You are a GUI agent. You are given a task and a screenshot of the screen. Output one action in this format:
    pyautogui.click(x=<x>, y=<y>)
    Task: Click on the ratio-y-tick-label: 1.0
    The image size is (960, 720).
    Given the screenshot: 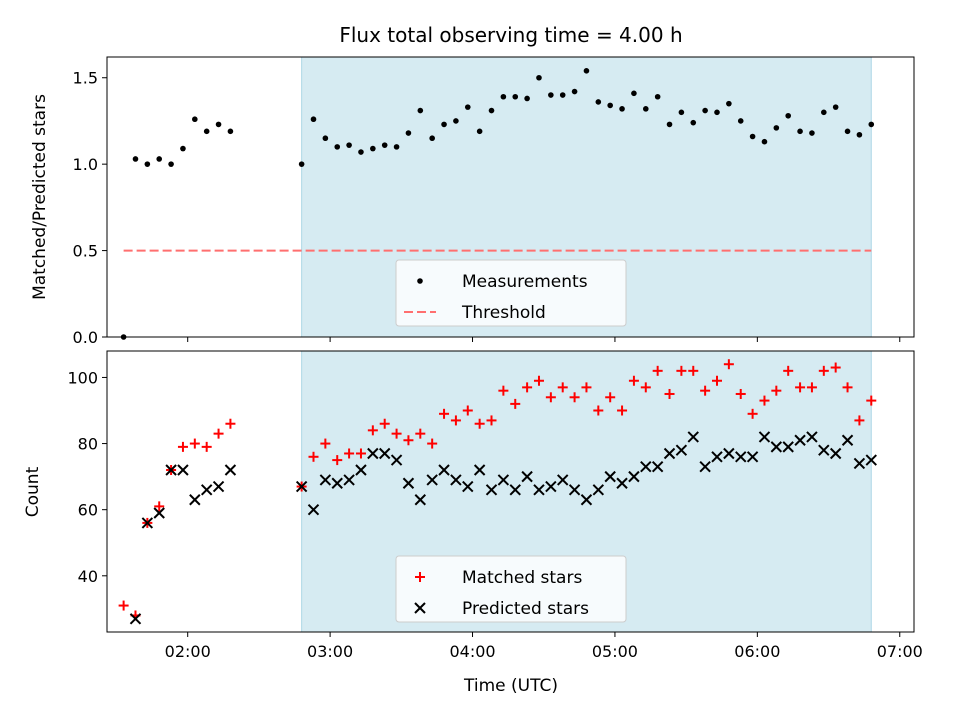 What is the action you would take?
    pyautogui.click(x=85, y=164)
    